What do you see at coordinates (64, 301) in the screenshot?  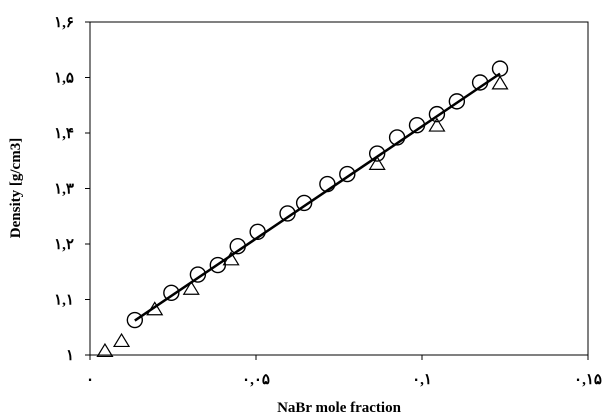 I see `y-tick-label: ۱,۱` at bounding box center [64, 301].